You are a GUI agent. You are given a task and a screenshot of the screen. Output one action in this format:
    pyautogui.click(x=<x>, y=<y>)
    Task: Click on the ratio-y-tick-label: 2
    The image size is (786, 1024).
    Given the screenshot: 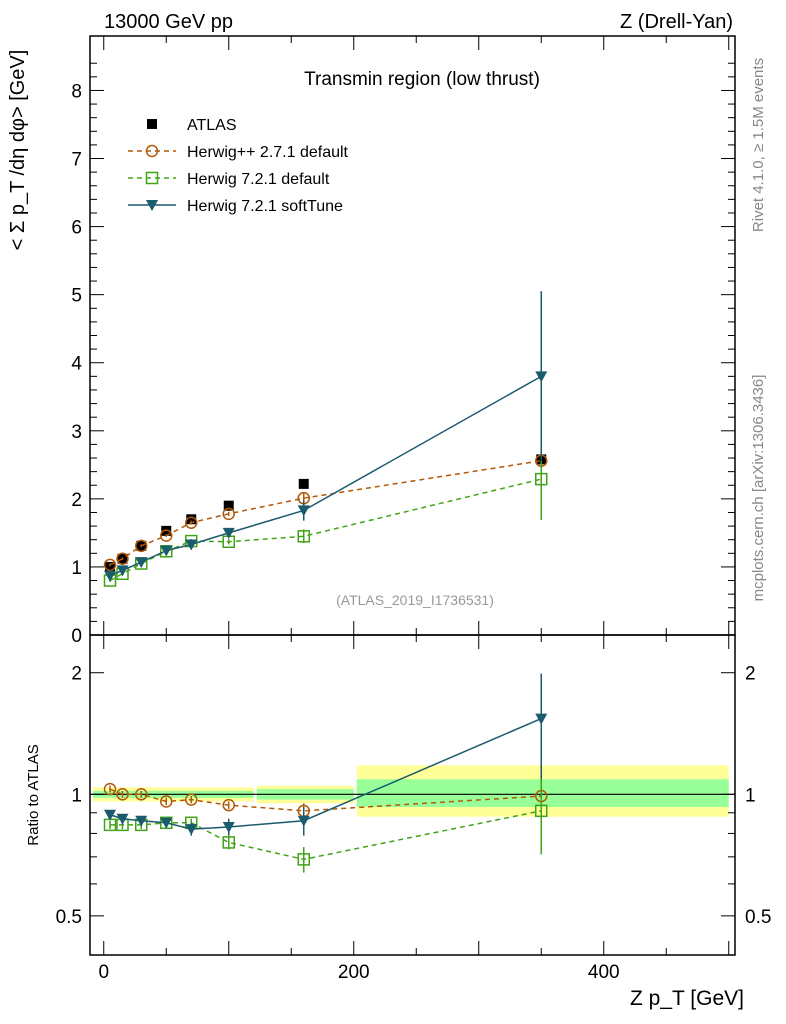 What is the action you would take?
    pyautogui.click(x=76, y=674)
    